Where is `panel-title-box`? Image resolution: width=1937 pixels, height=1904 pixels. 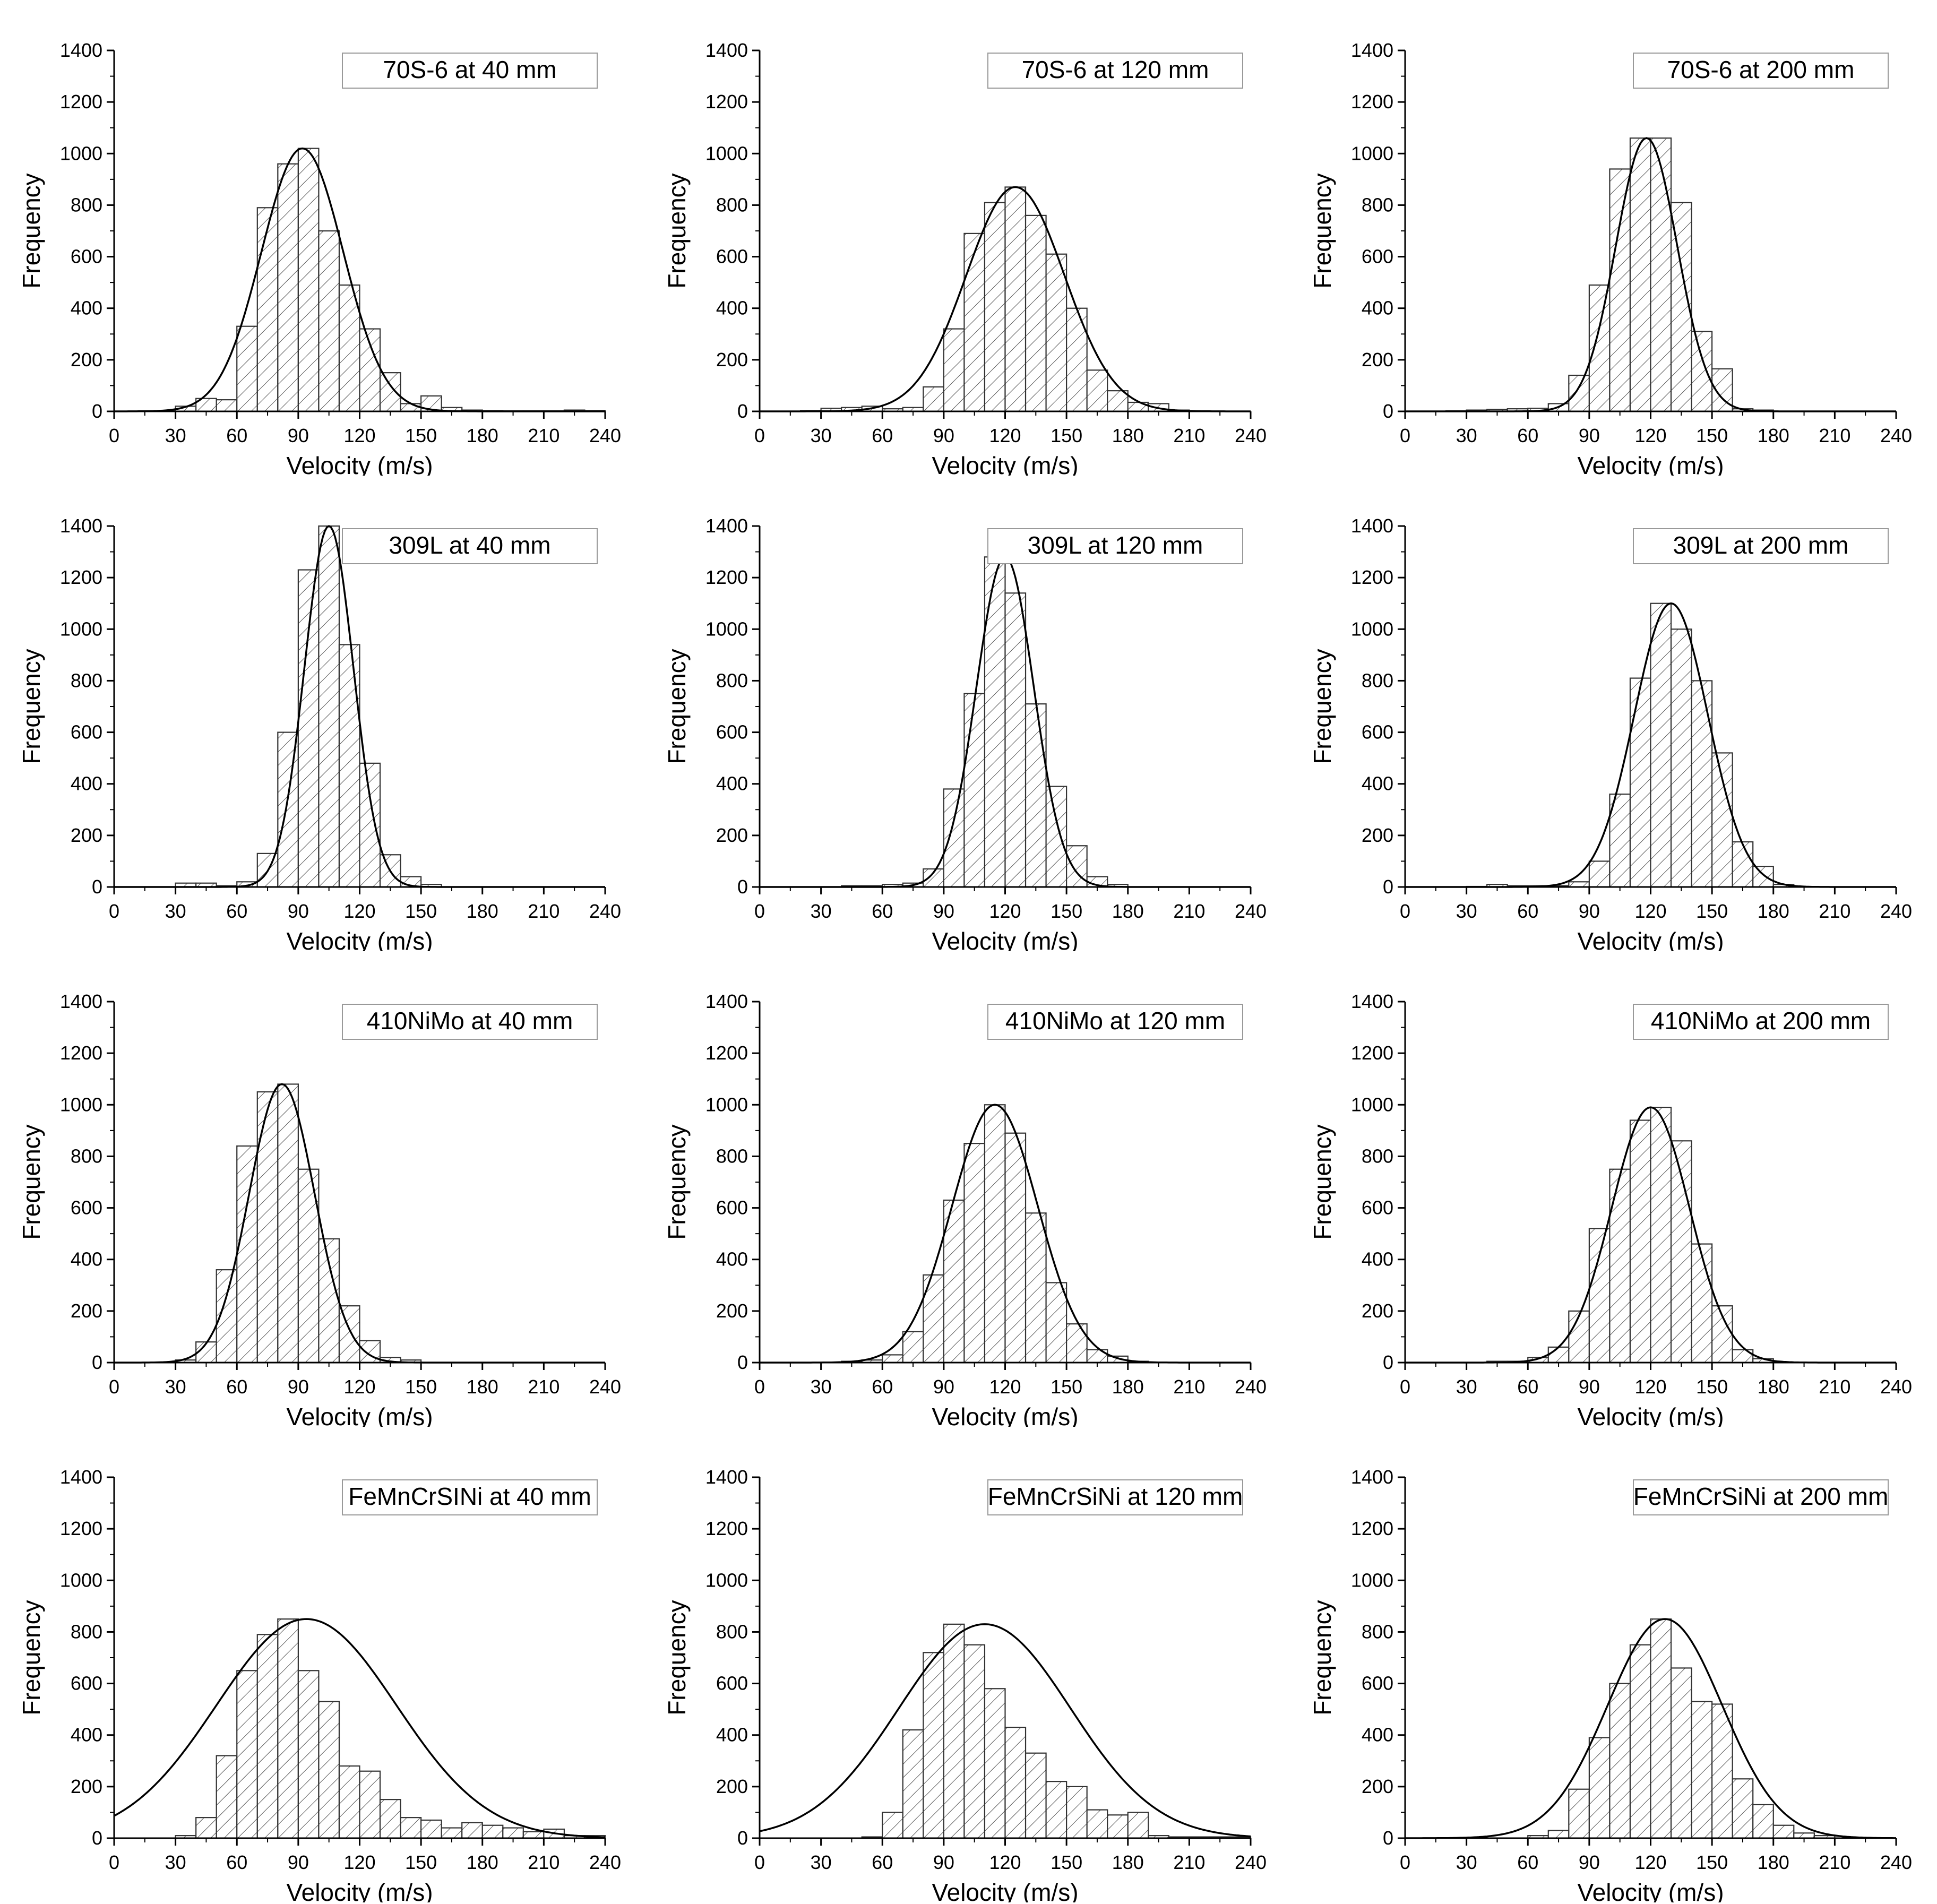
panel-title-box is located at coordinates (1761, 1497).